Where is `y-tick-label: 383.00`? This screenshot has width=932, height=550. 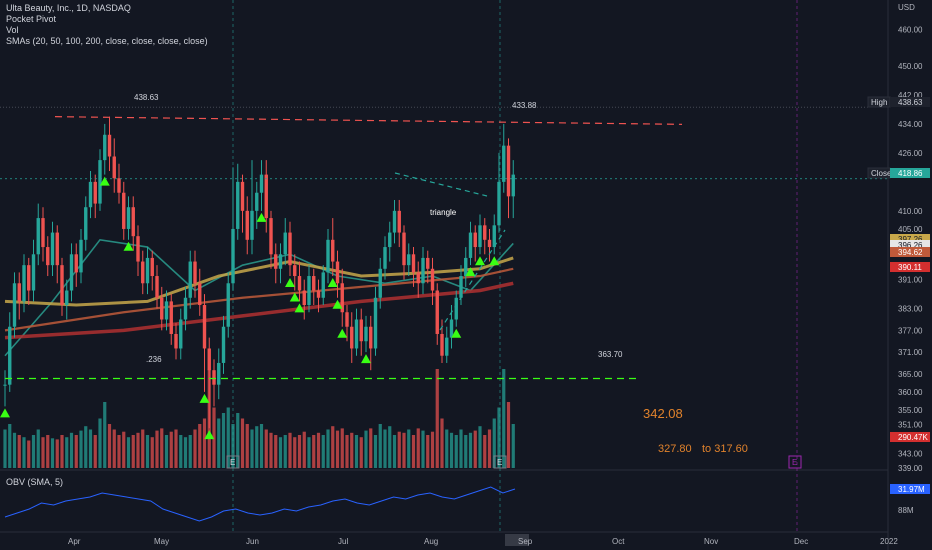
y-tick-label: 383.00 is located at coordinates (910, 309).